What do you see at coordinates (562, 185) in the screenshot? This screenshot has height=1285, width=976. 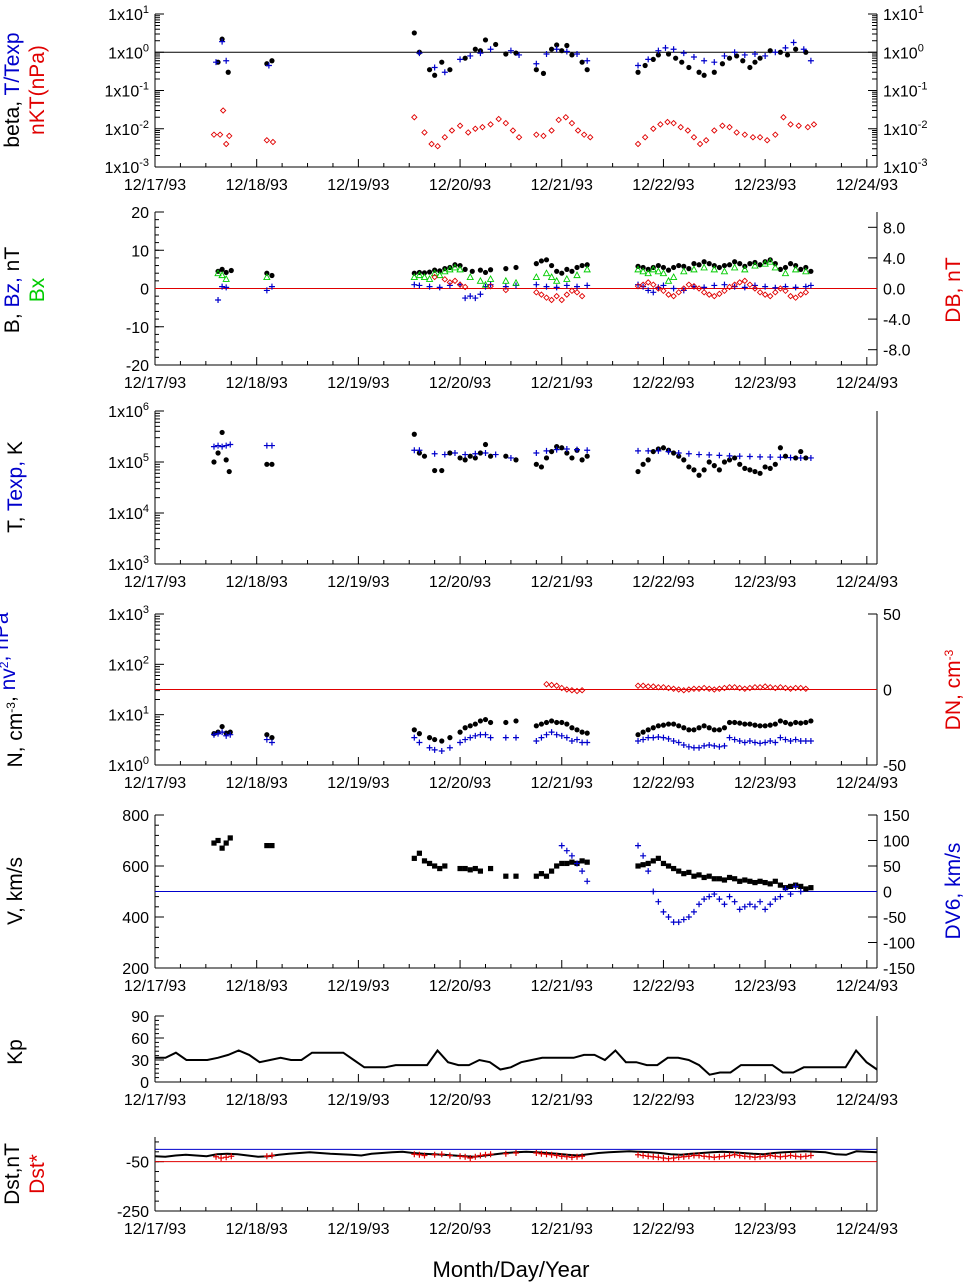 I see `x-tick-label: 12/21/93` at bounding box center [562, 185].